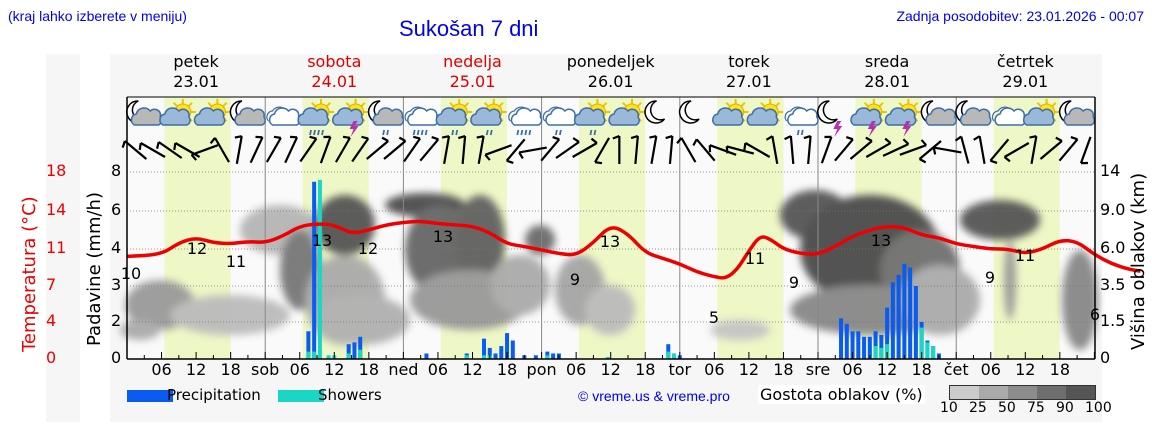 This screenshot has height=443, width=1152. Describe the element at coordinates (386, 118) in the screenshot. I see `moon-cloud-drizzle-icon` at that location.